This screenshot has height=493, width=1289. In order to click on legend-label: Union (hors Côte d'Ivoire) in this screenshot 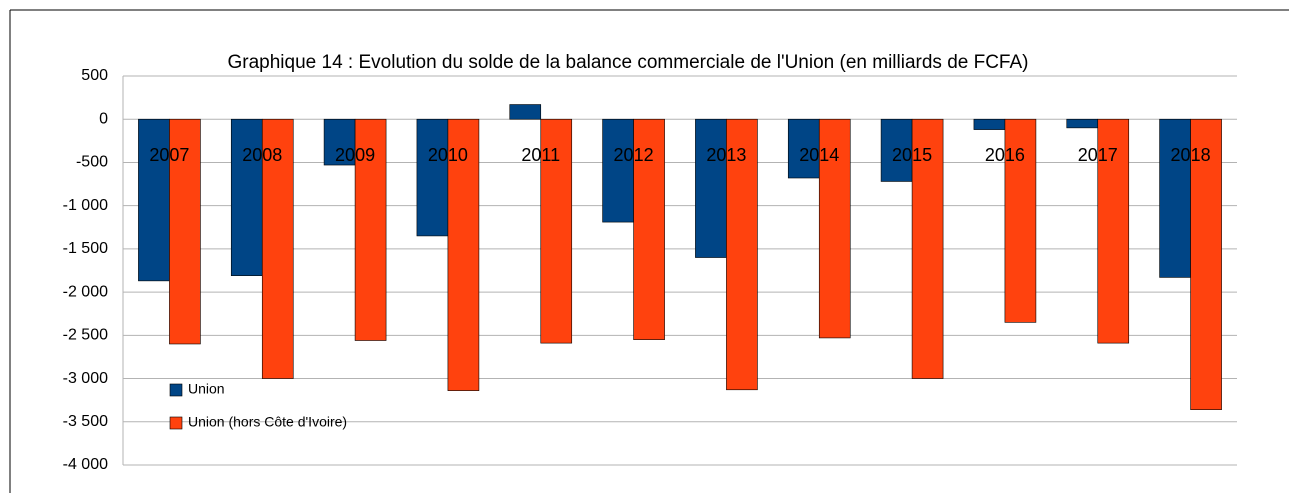, I will do `click(267, 422)`.